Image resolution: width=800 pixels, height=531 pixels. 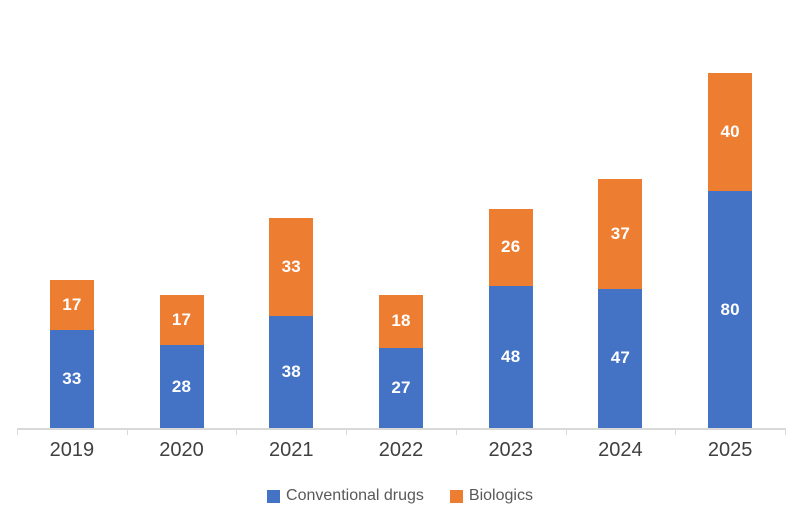 I want to click on bar-segment-conventional-drugs-2021: 38, so click(x=291, y=371).